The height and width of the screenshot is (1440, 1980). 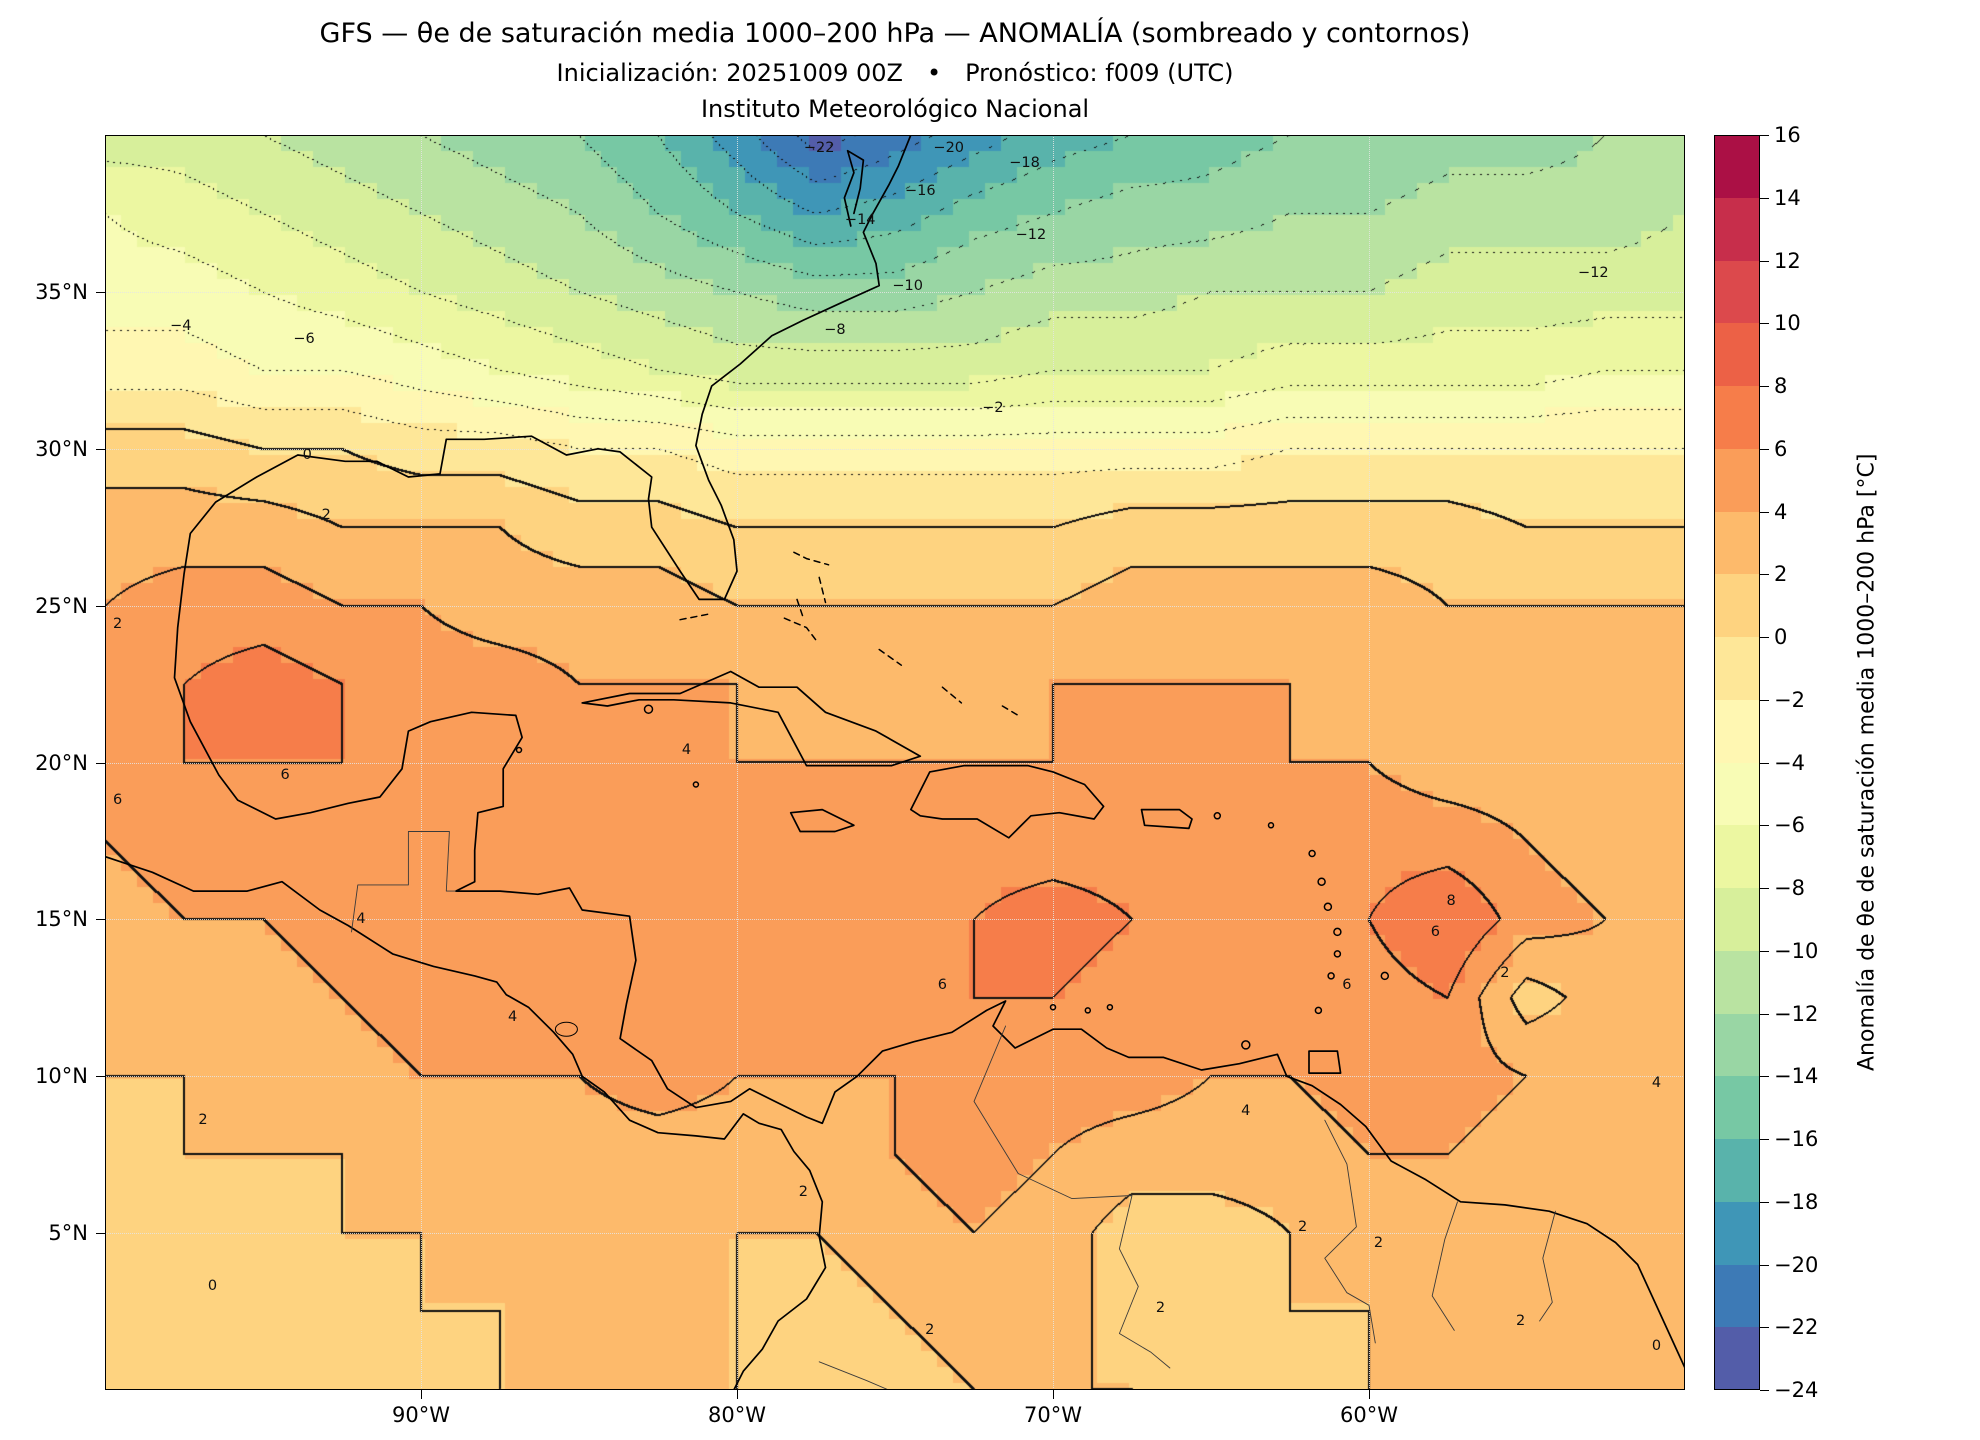 What do you see at coordinates (1796, 1076) in the screenshot?
I see `colorbar-tick-label: −14` at bounding box center [1796, 1076].